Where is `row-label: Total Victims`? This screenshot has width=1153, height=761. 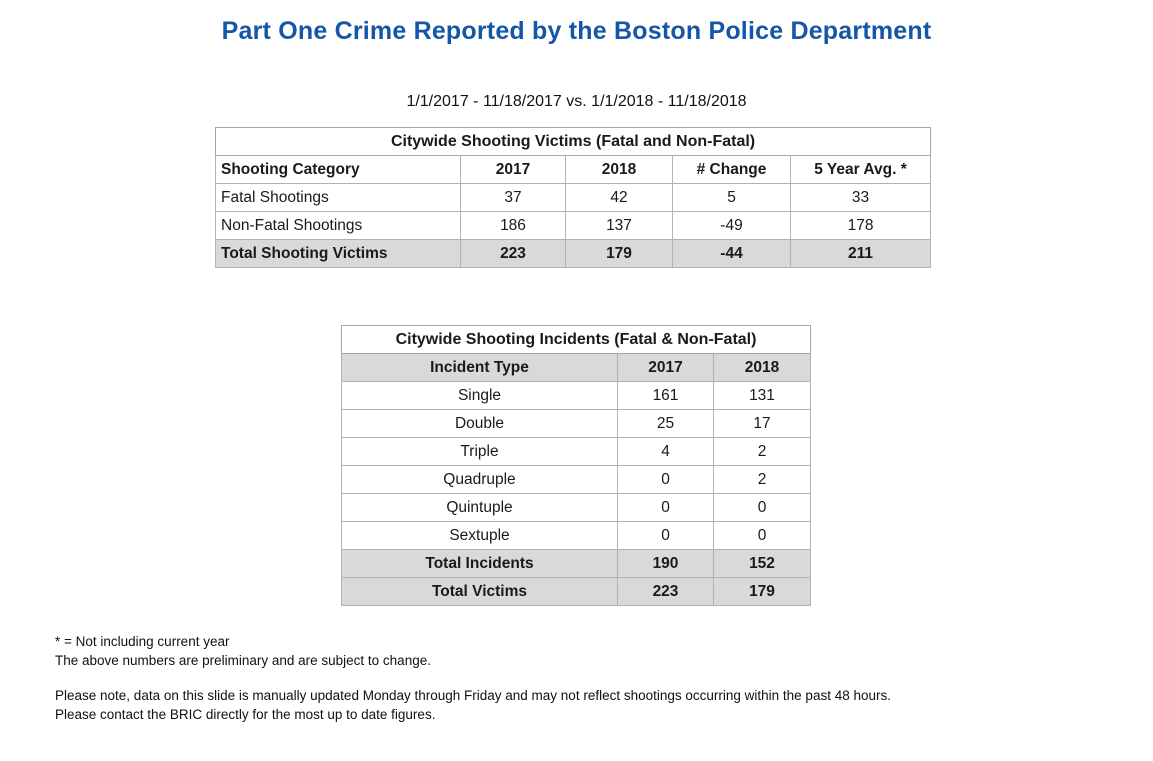 row-label: Total Victims is located at coordinates (479, 591).